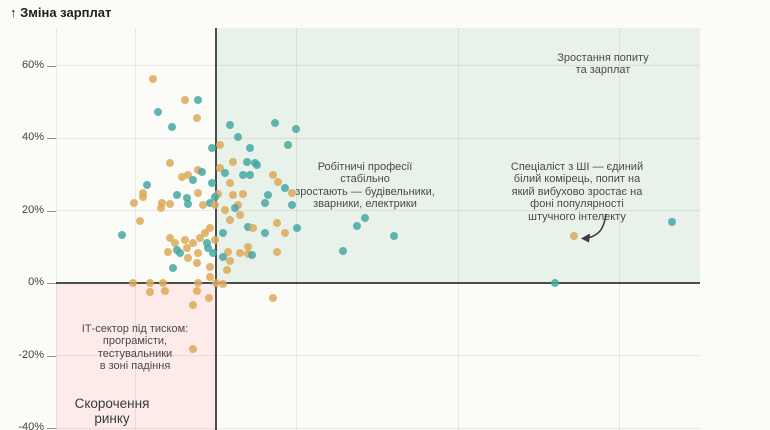 The width and height of the screenshot is (770, 430). What do you see at coordinates (216, 229) in the screenshot?
I see `vertical-divider-line` at bounding box center [216, 229].